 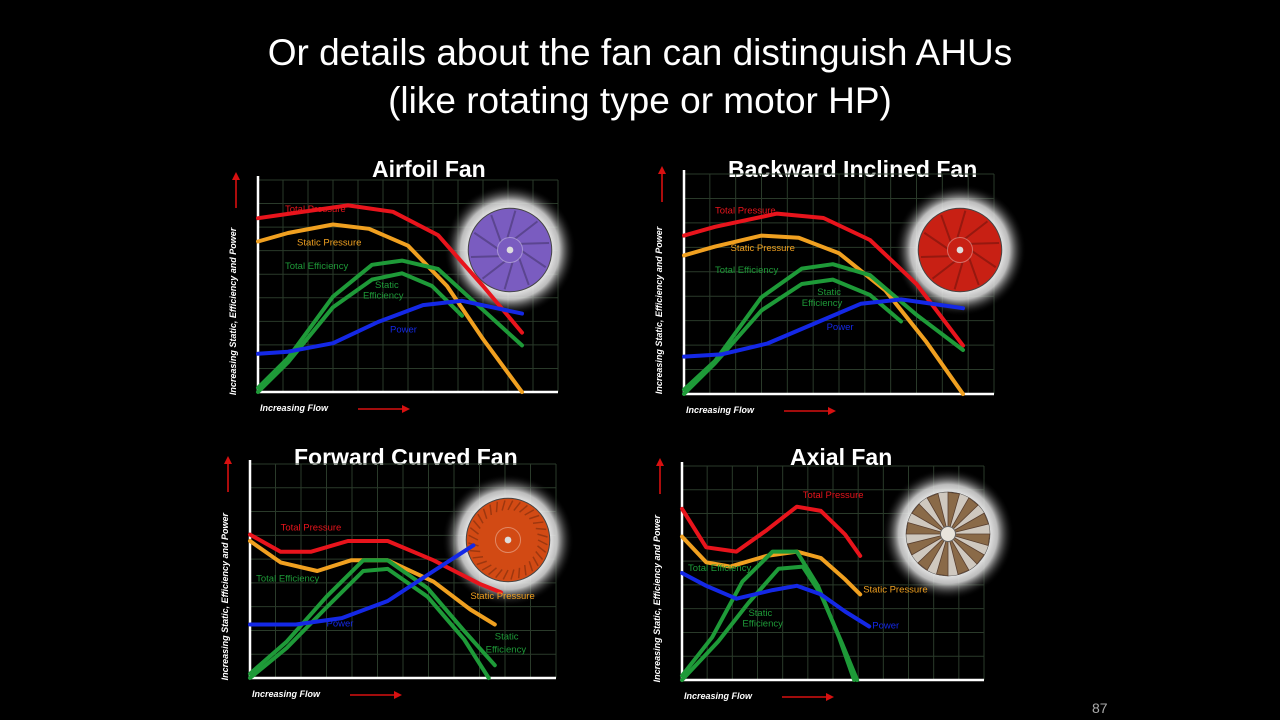 I want to click on purple-airfoil-impeller-icon, so click(x=510, y=250).